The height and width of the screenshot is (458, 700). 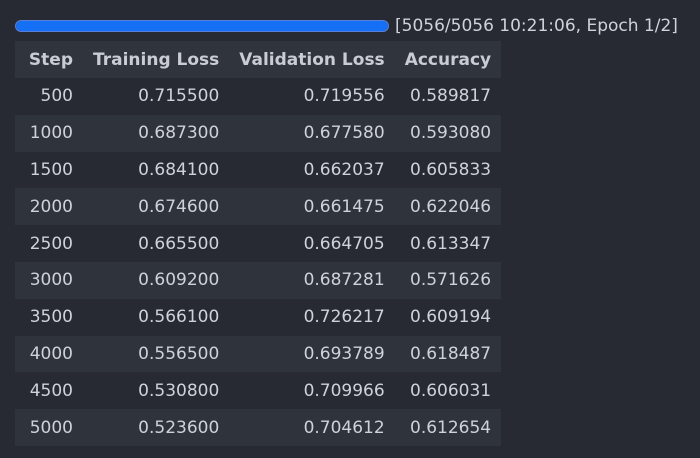 I want to click on cell-training-loss: 0.523600, so click(x=156, y=427).